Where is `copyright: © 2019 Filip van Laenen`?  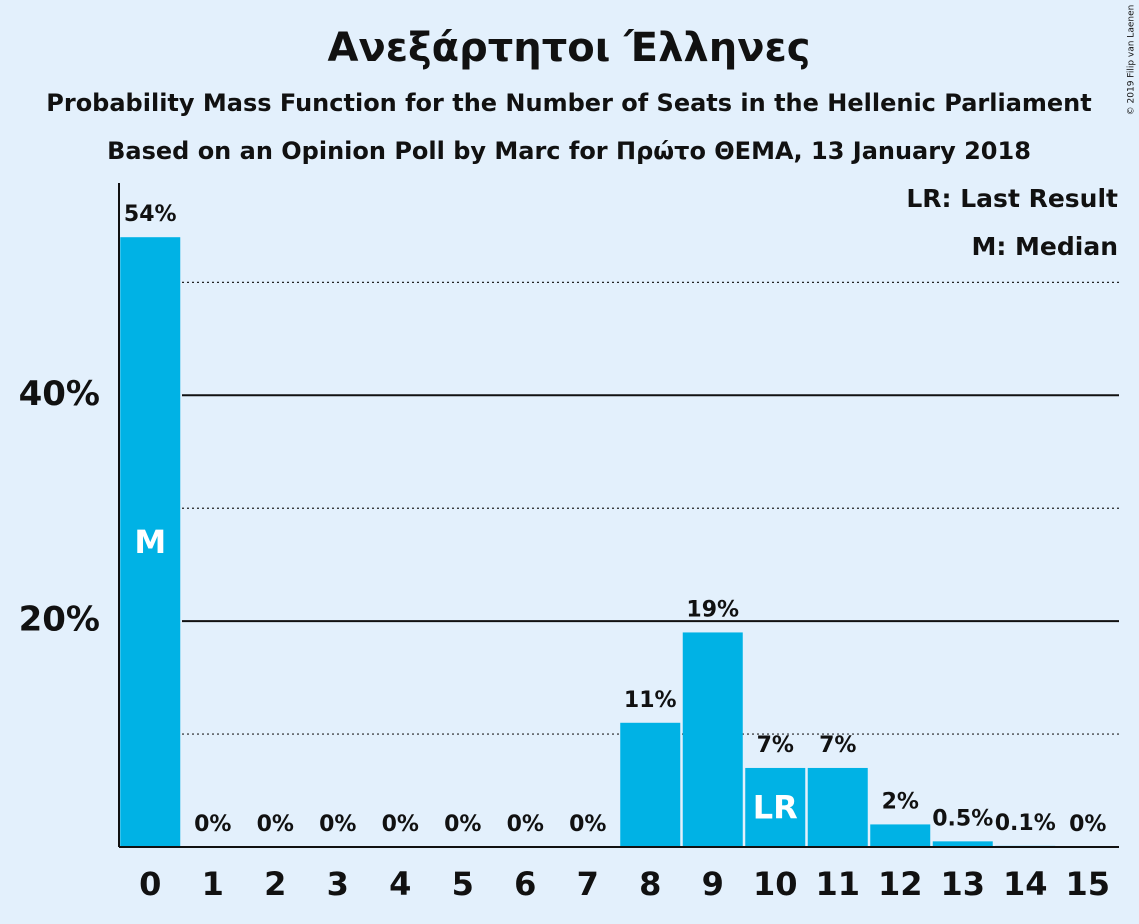
copyright: © 2019 Filip van Laenen is located at coordinates (1132, 60).